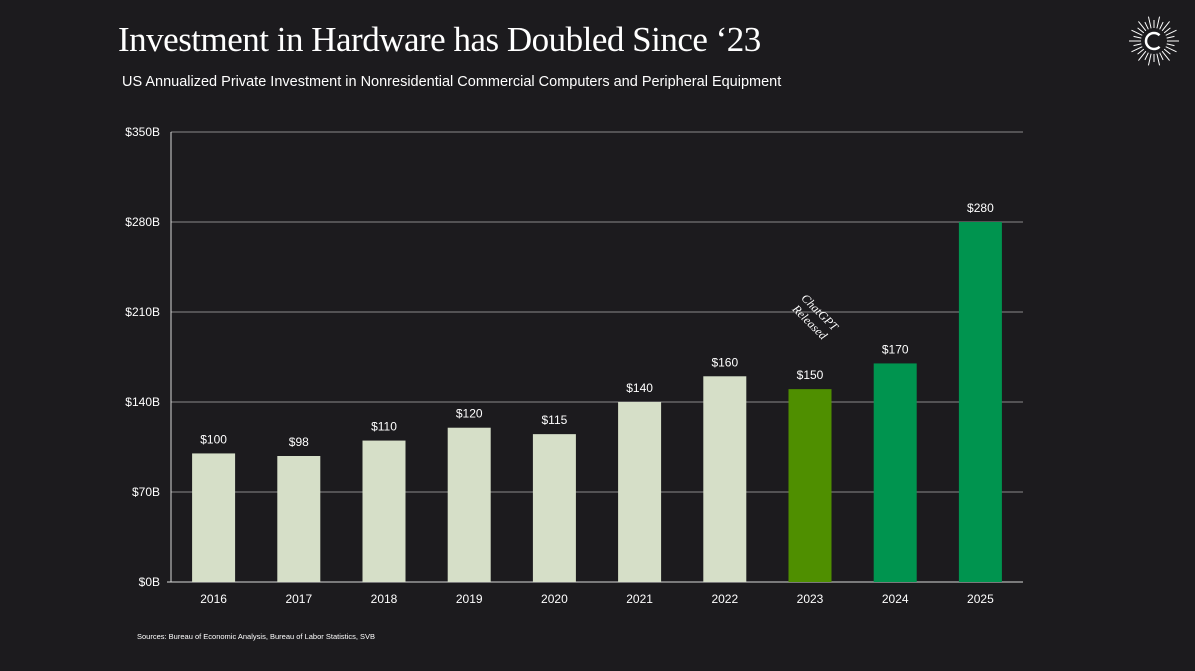 The image size is (1195, 671). What do you see at coordinates (142, 312) in the screenshot?
I see `y-tick-label: $210B` at bounding box center [142, 312].